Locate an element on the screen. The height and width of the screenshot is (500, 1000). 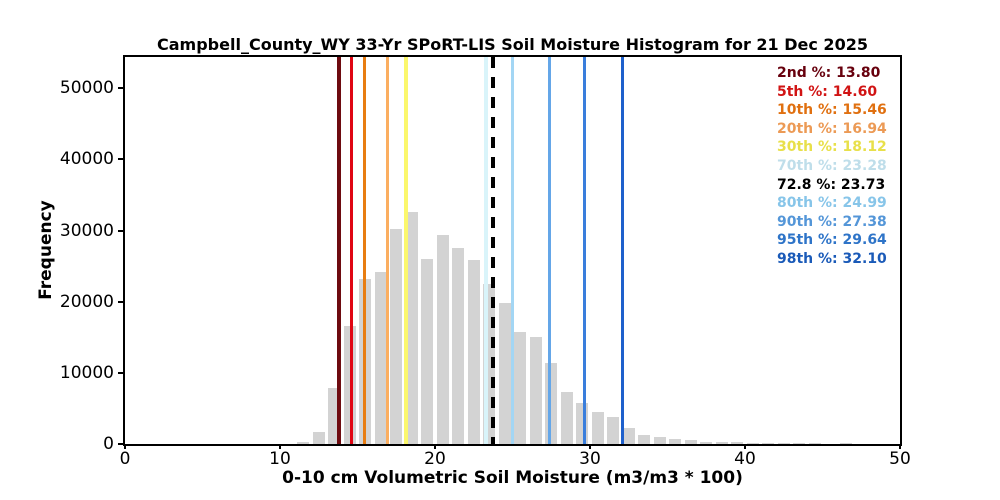
y-tick-label: 20000 is located at coordinates (86, 301).